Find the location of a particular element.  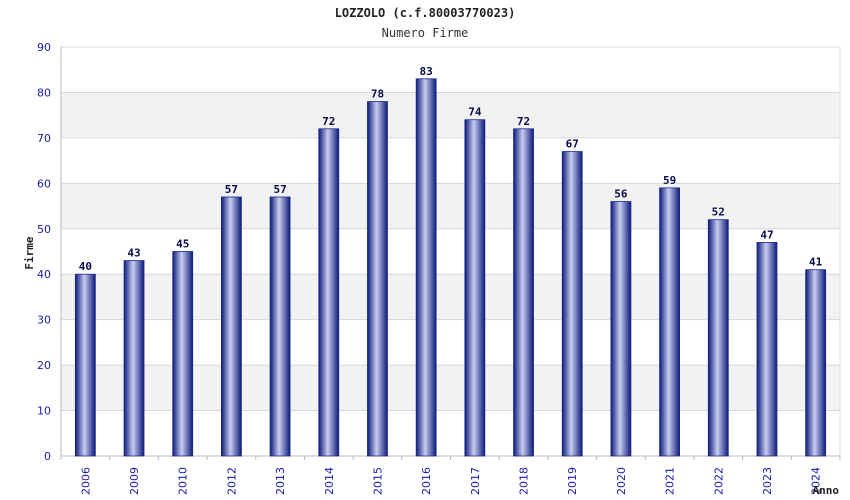

value-label: 59 is located at coordinates (669, 180).